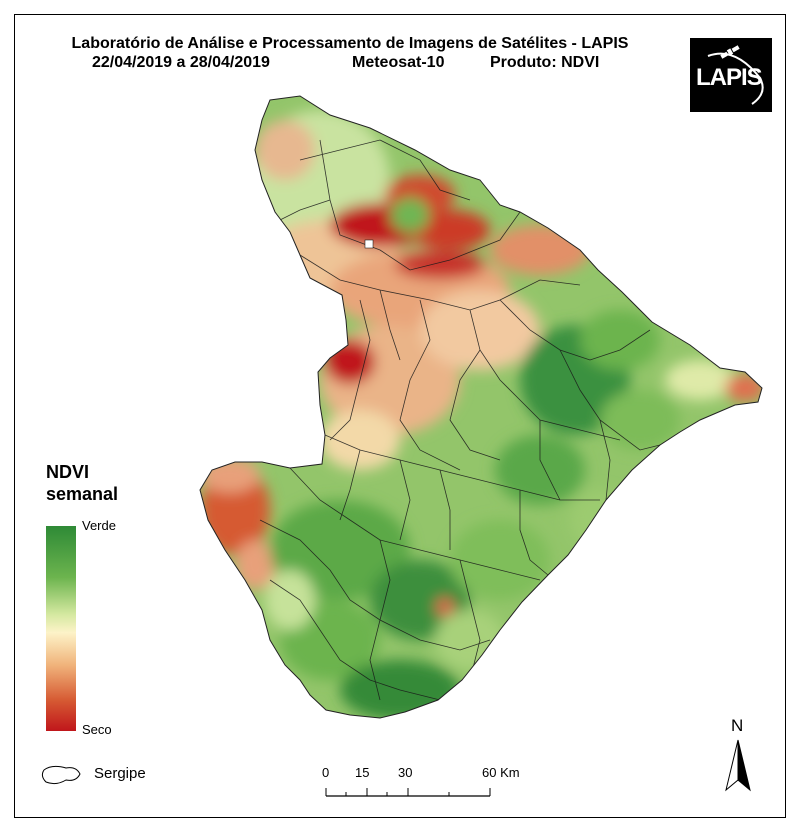 This screenshot has height=832, width=800. What do you see at coordinates (738, 765) in the screenshot?
I see `north-arrow-icon` at bounding box center [738, 765].